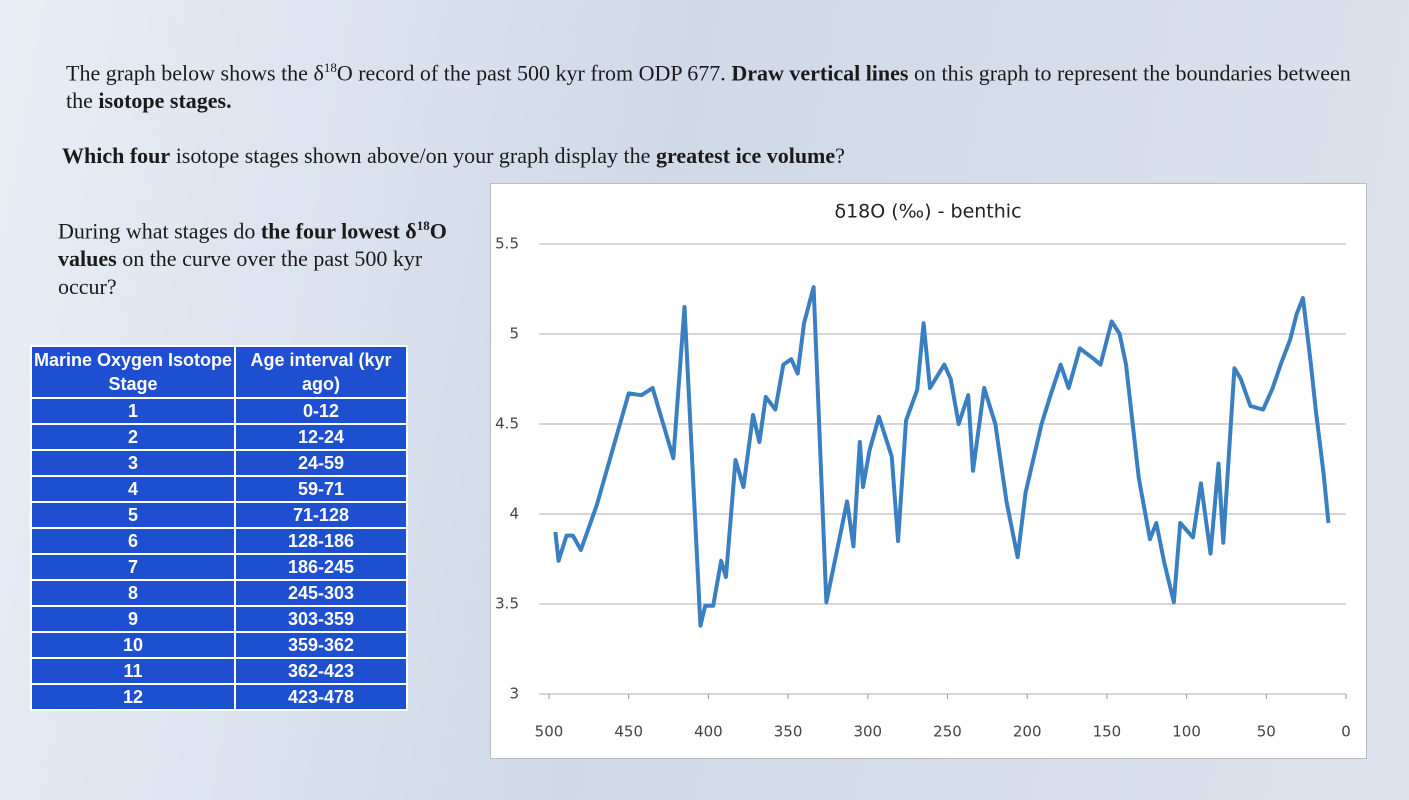 The width and height of the screenshot is (1409, 800). I want to click on table-cell: 186-245, so click(321, 567).